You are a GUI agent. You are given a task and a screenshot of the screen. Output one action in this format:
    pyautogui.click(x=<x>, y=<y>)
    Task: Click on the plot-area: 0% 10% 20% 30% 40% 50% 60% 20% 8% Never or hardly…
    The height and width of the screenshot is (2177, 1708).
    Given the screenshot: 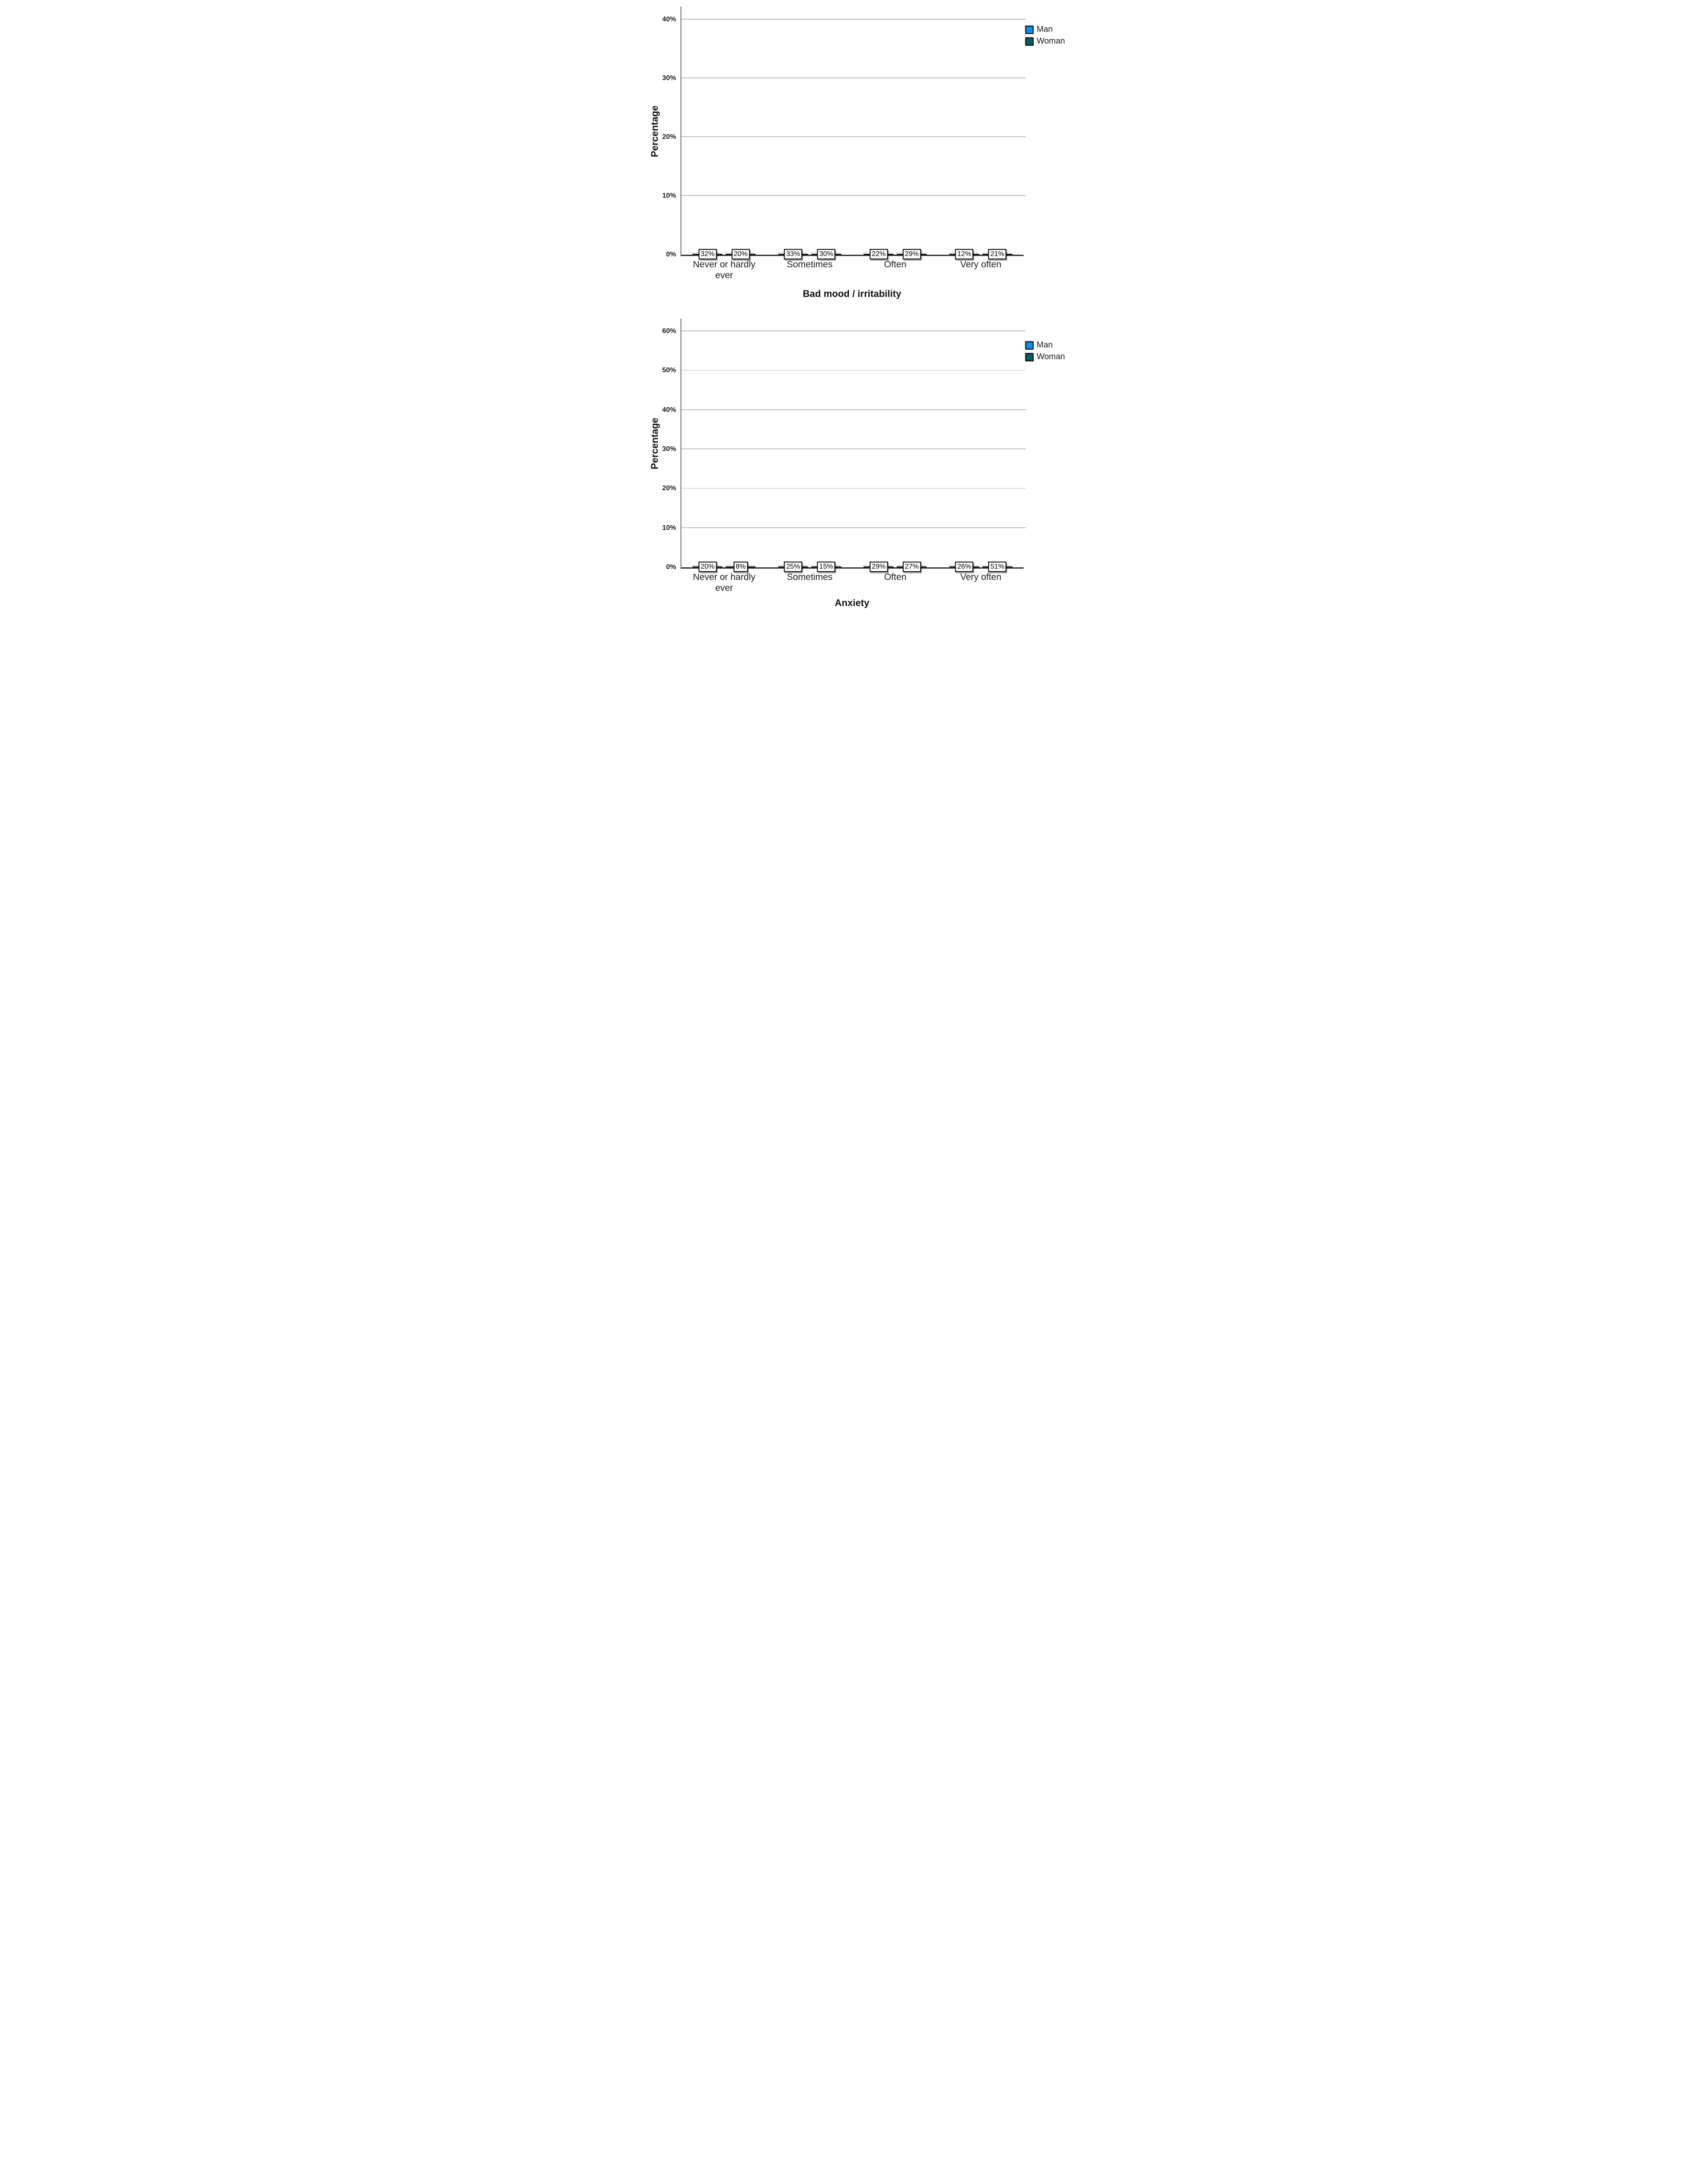 What is the action you would take?
    pyautogui.click(x=844, y=456)
    